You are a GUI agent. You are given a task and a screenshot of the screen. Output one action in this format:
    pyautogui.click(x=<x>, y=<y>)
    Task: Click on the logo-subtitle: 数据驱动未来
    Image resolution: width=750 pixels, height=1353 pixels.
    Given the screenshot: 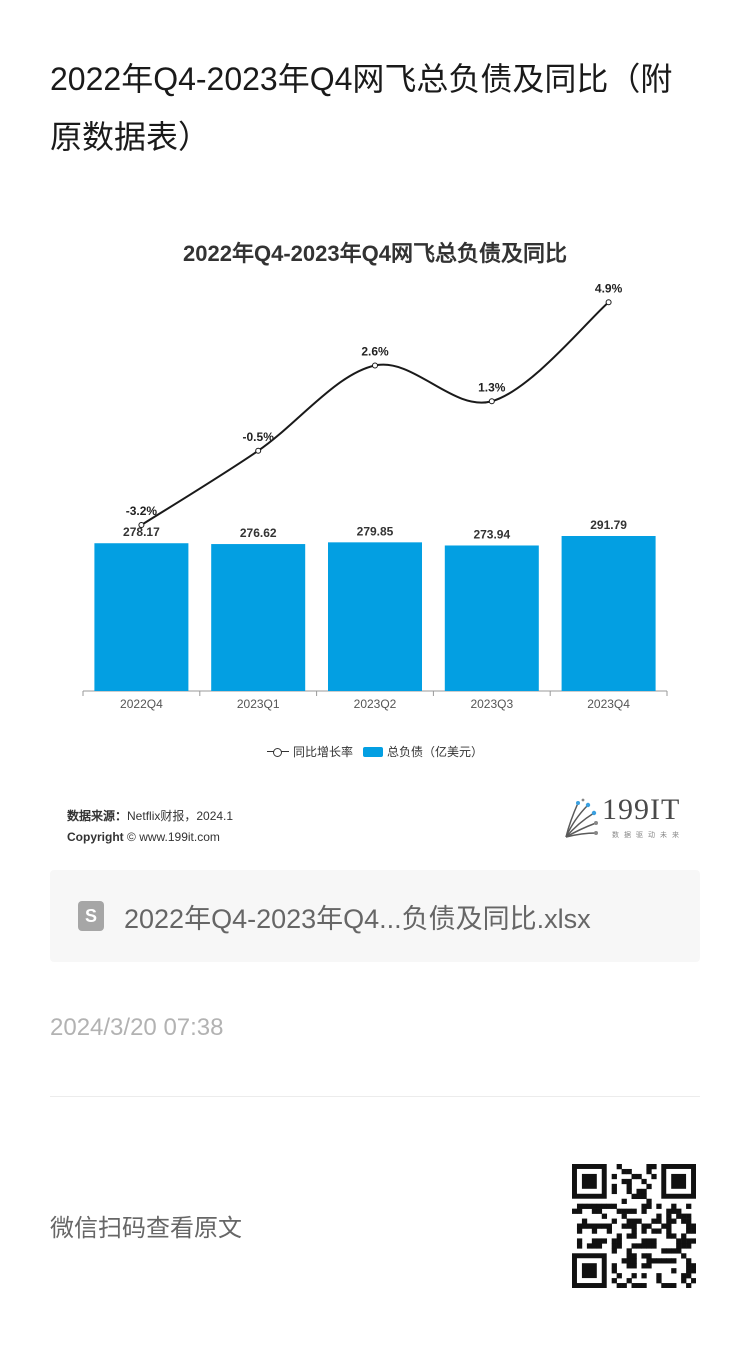 What is the action you would take?
    pyautogui.click(x=648, y=835)
    